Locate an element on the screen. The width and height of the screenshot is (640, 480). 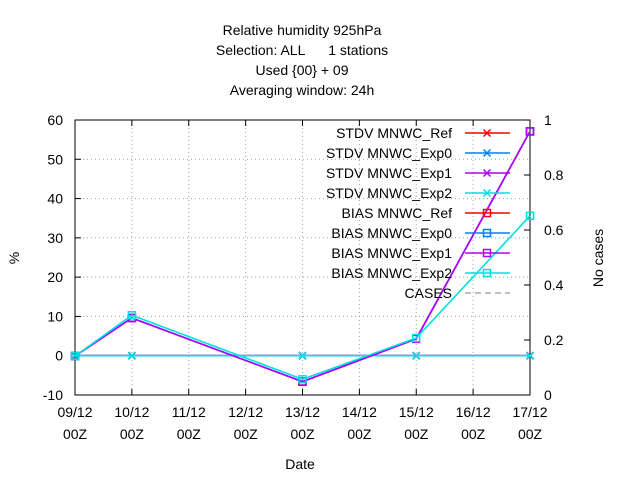
legend-entry: CASES is located at coordinates (457, 293).